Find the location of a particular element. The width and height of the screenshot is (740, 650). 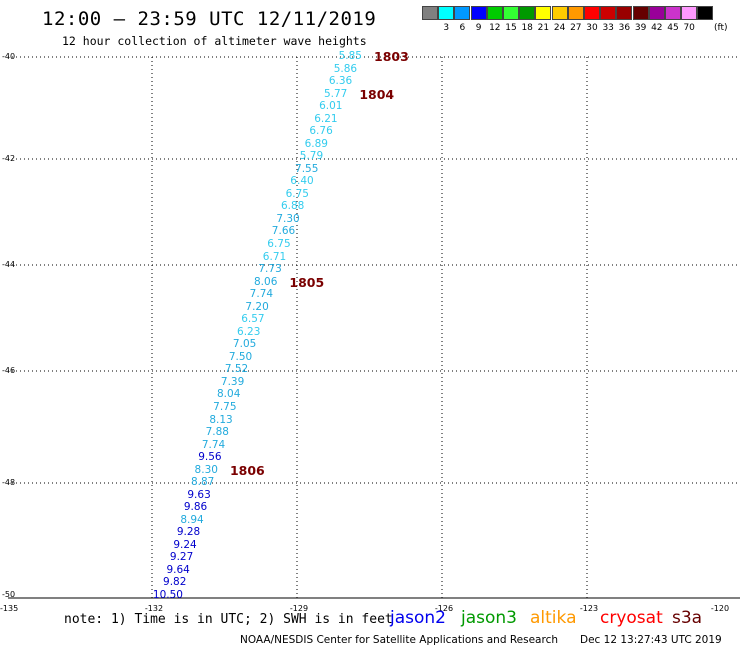

legend-label: 12 is located at coordinates (495, 28).